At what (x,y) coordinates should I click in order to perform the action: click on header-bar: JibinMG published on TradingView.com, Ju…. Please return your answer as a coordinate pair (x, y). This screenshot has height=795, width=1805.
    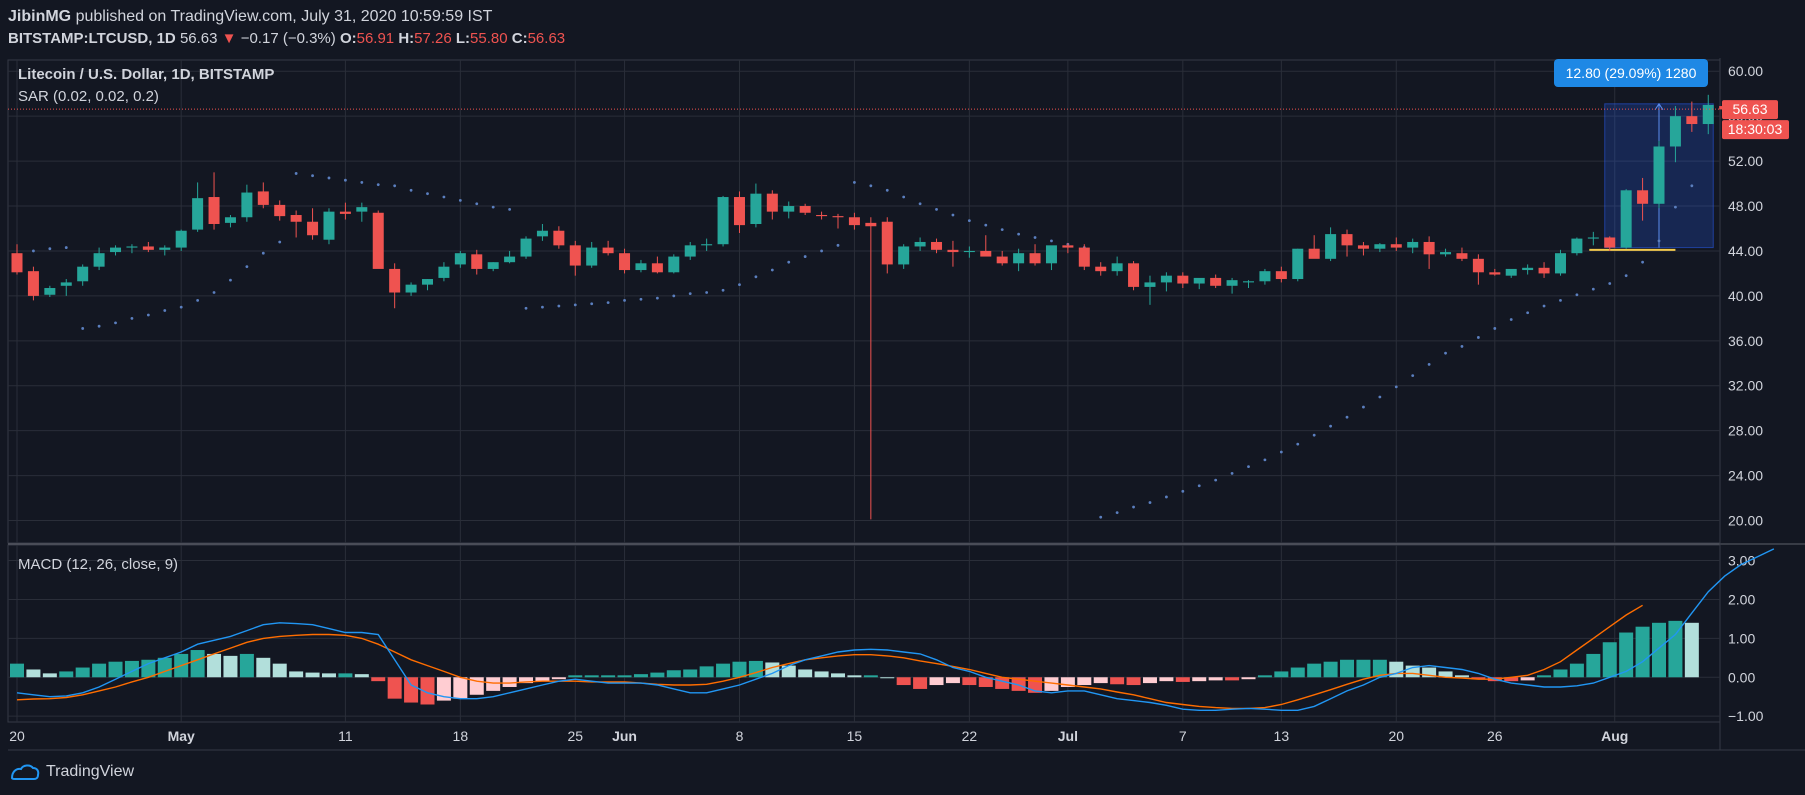
    Looking at the image, I should click on (902, 29).